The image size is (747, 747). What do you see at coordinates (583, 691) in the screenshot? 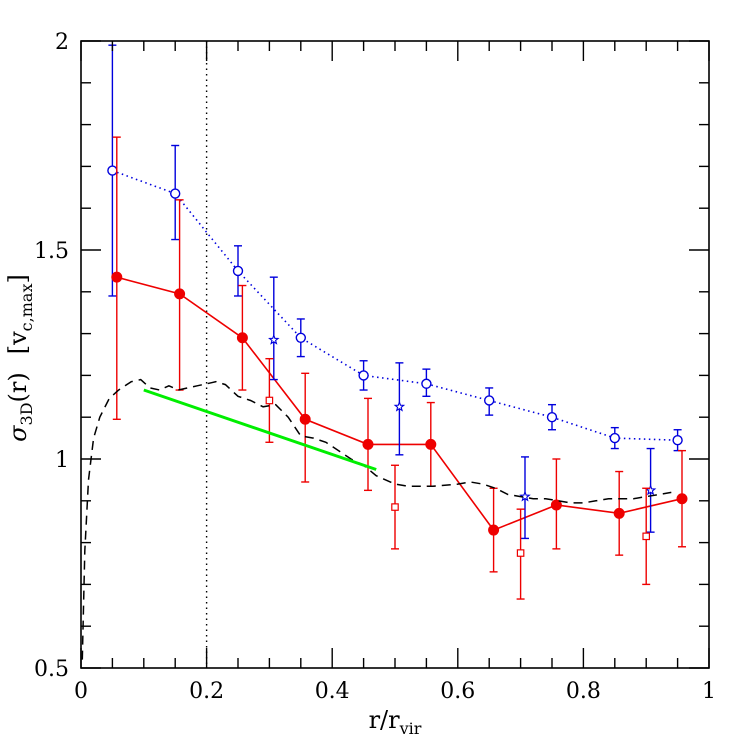
I see `x-tick-label: 0.8` at bounding box center [583, 691].